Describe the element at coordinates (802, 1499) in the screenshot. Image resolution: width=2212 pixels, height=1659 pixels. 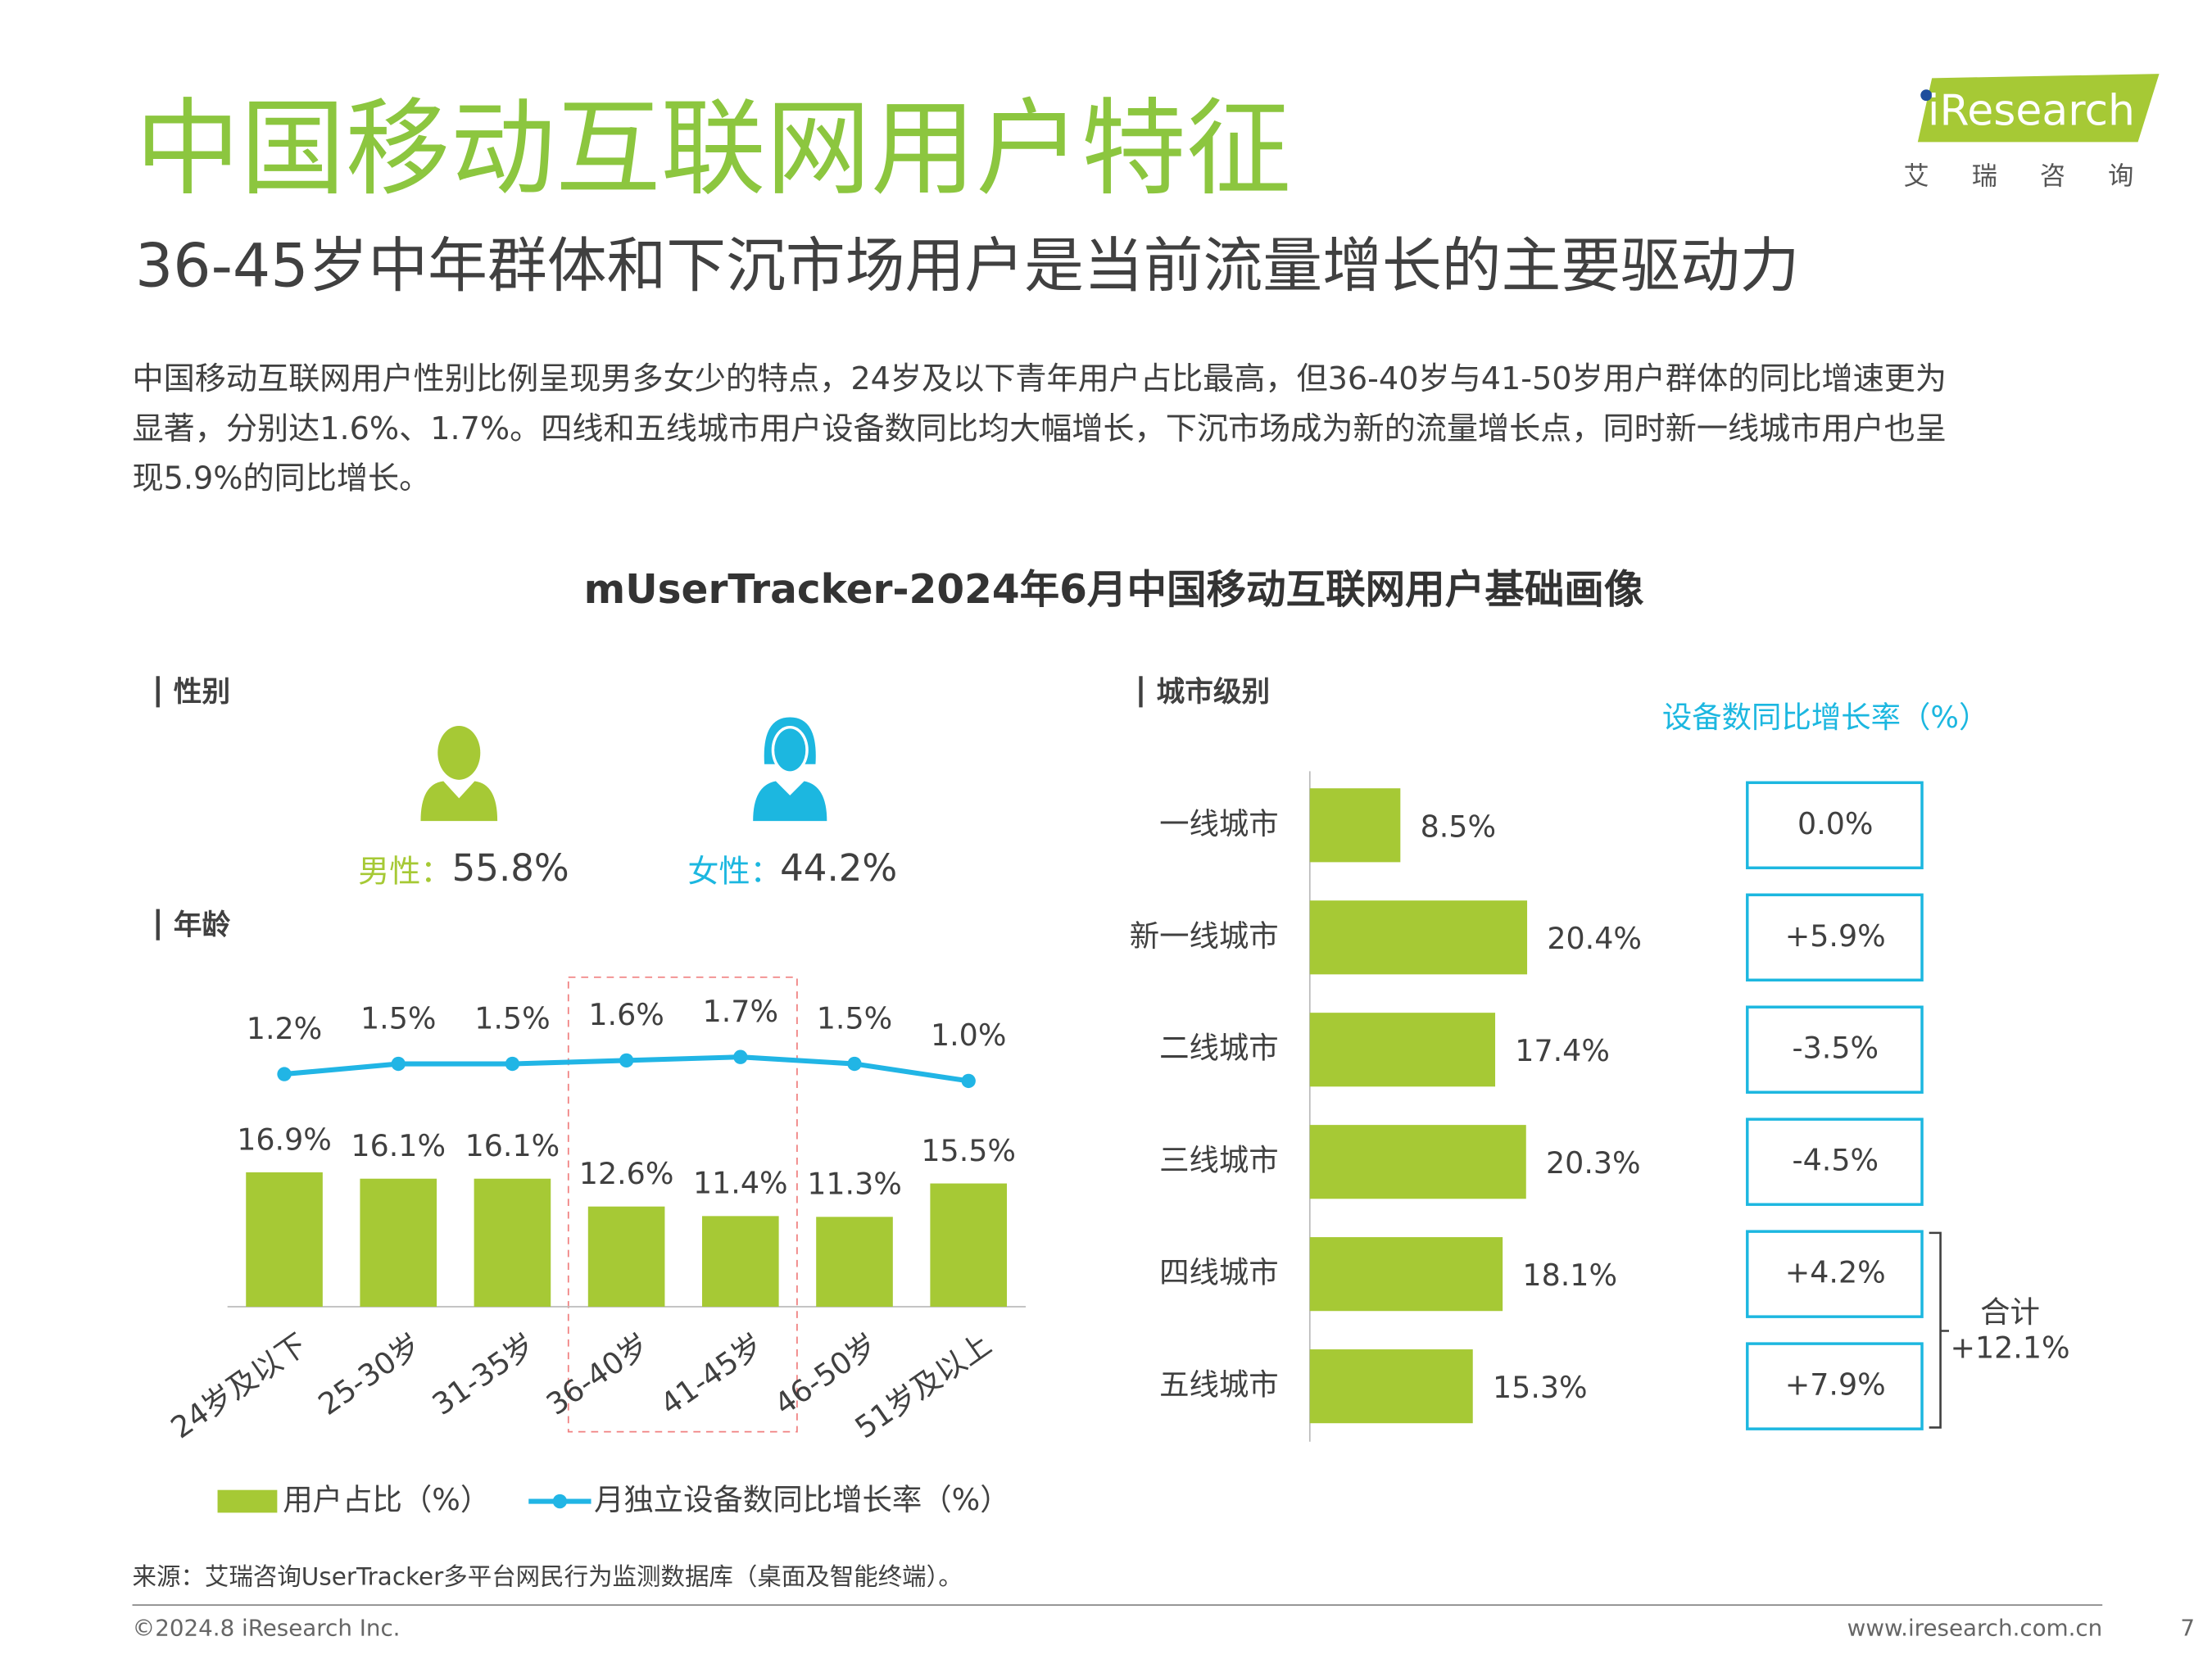
I see `legend-label: 月独立设备数同比增长率（%）` at that location.